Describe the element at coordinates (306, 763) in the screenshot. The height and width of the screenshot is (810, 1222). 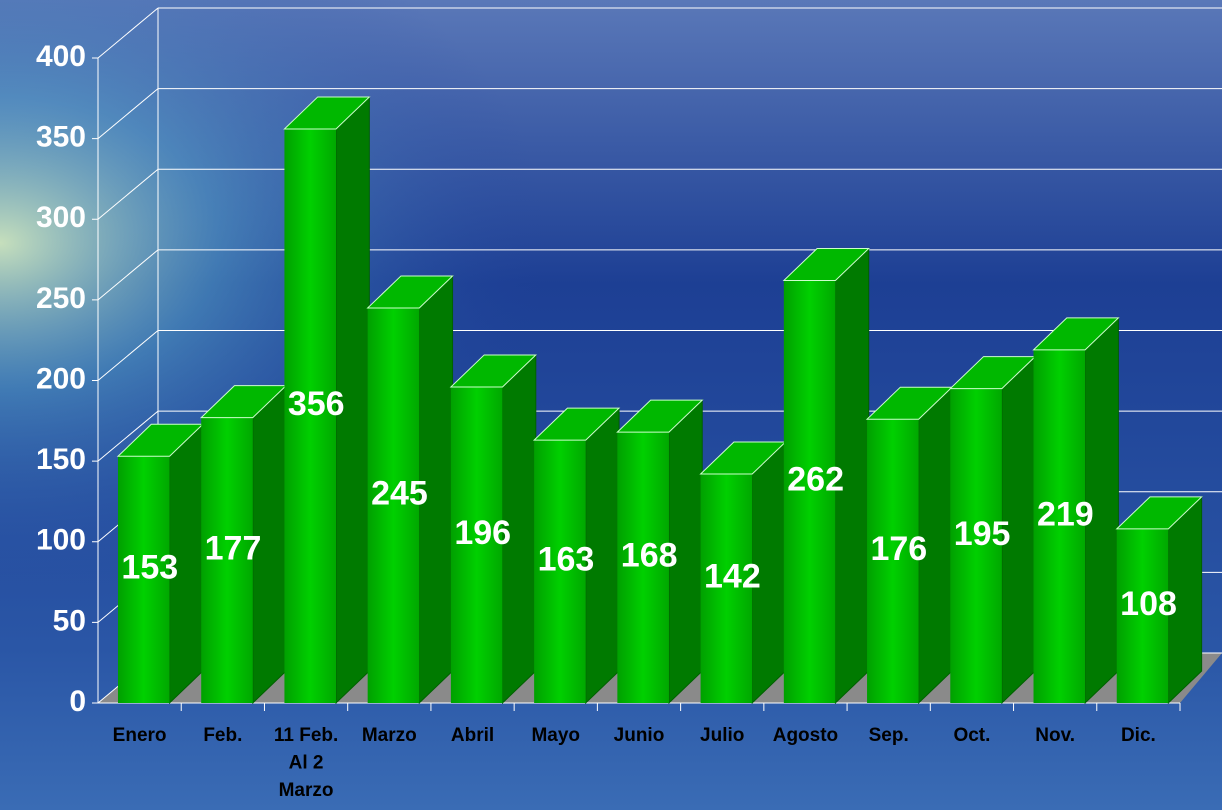
I see `x-tick-label: 11 Feb. Al 2 Marzo` at that location.